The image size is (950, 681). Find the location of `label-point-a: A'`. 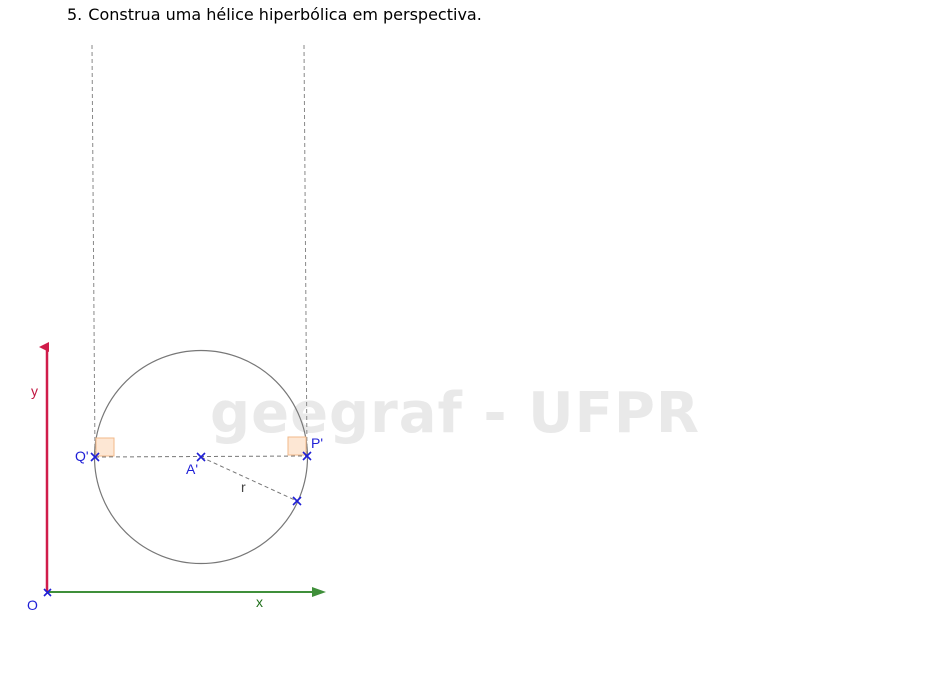

label-point-a: A' is located at coordinates (192, 469).